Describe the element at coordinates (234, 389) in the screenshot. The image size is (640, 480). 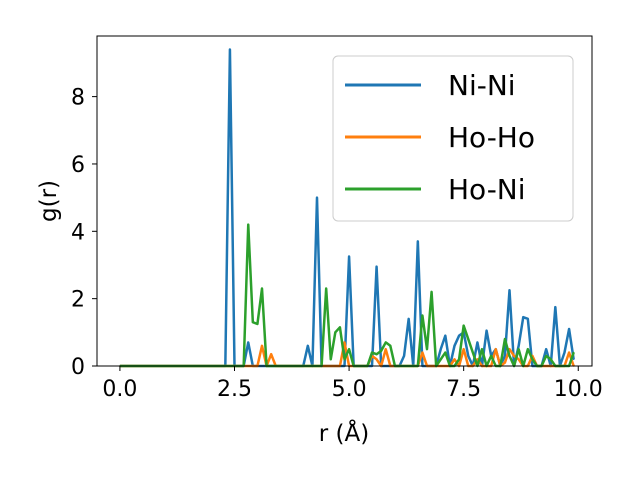
I see `x-tick-label: 2.5` at that location.